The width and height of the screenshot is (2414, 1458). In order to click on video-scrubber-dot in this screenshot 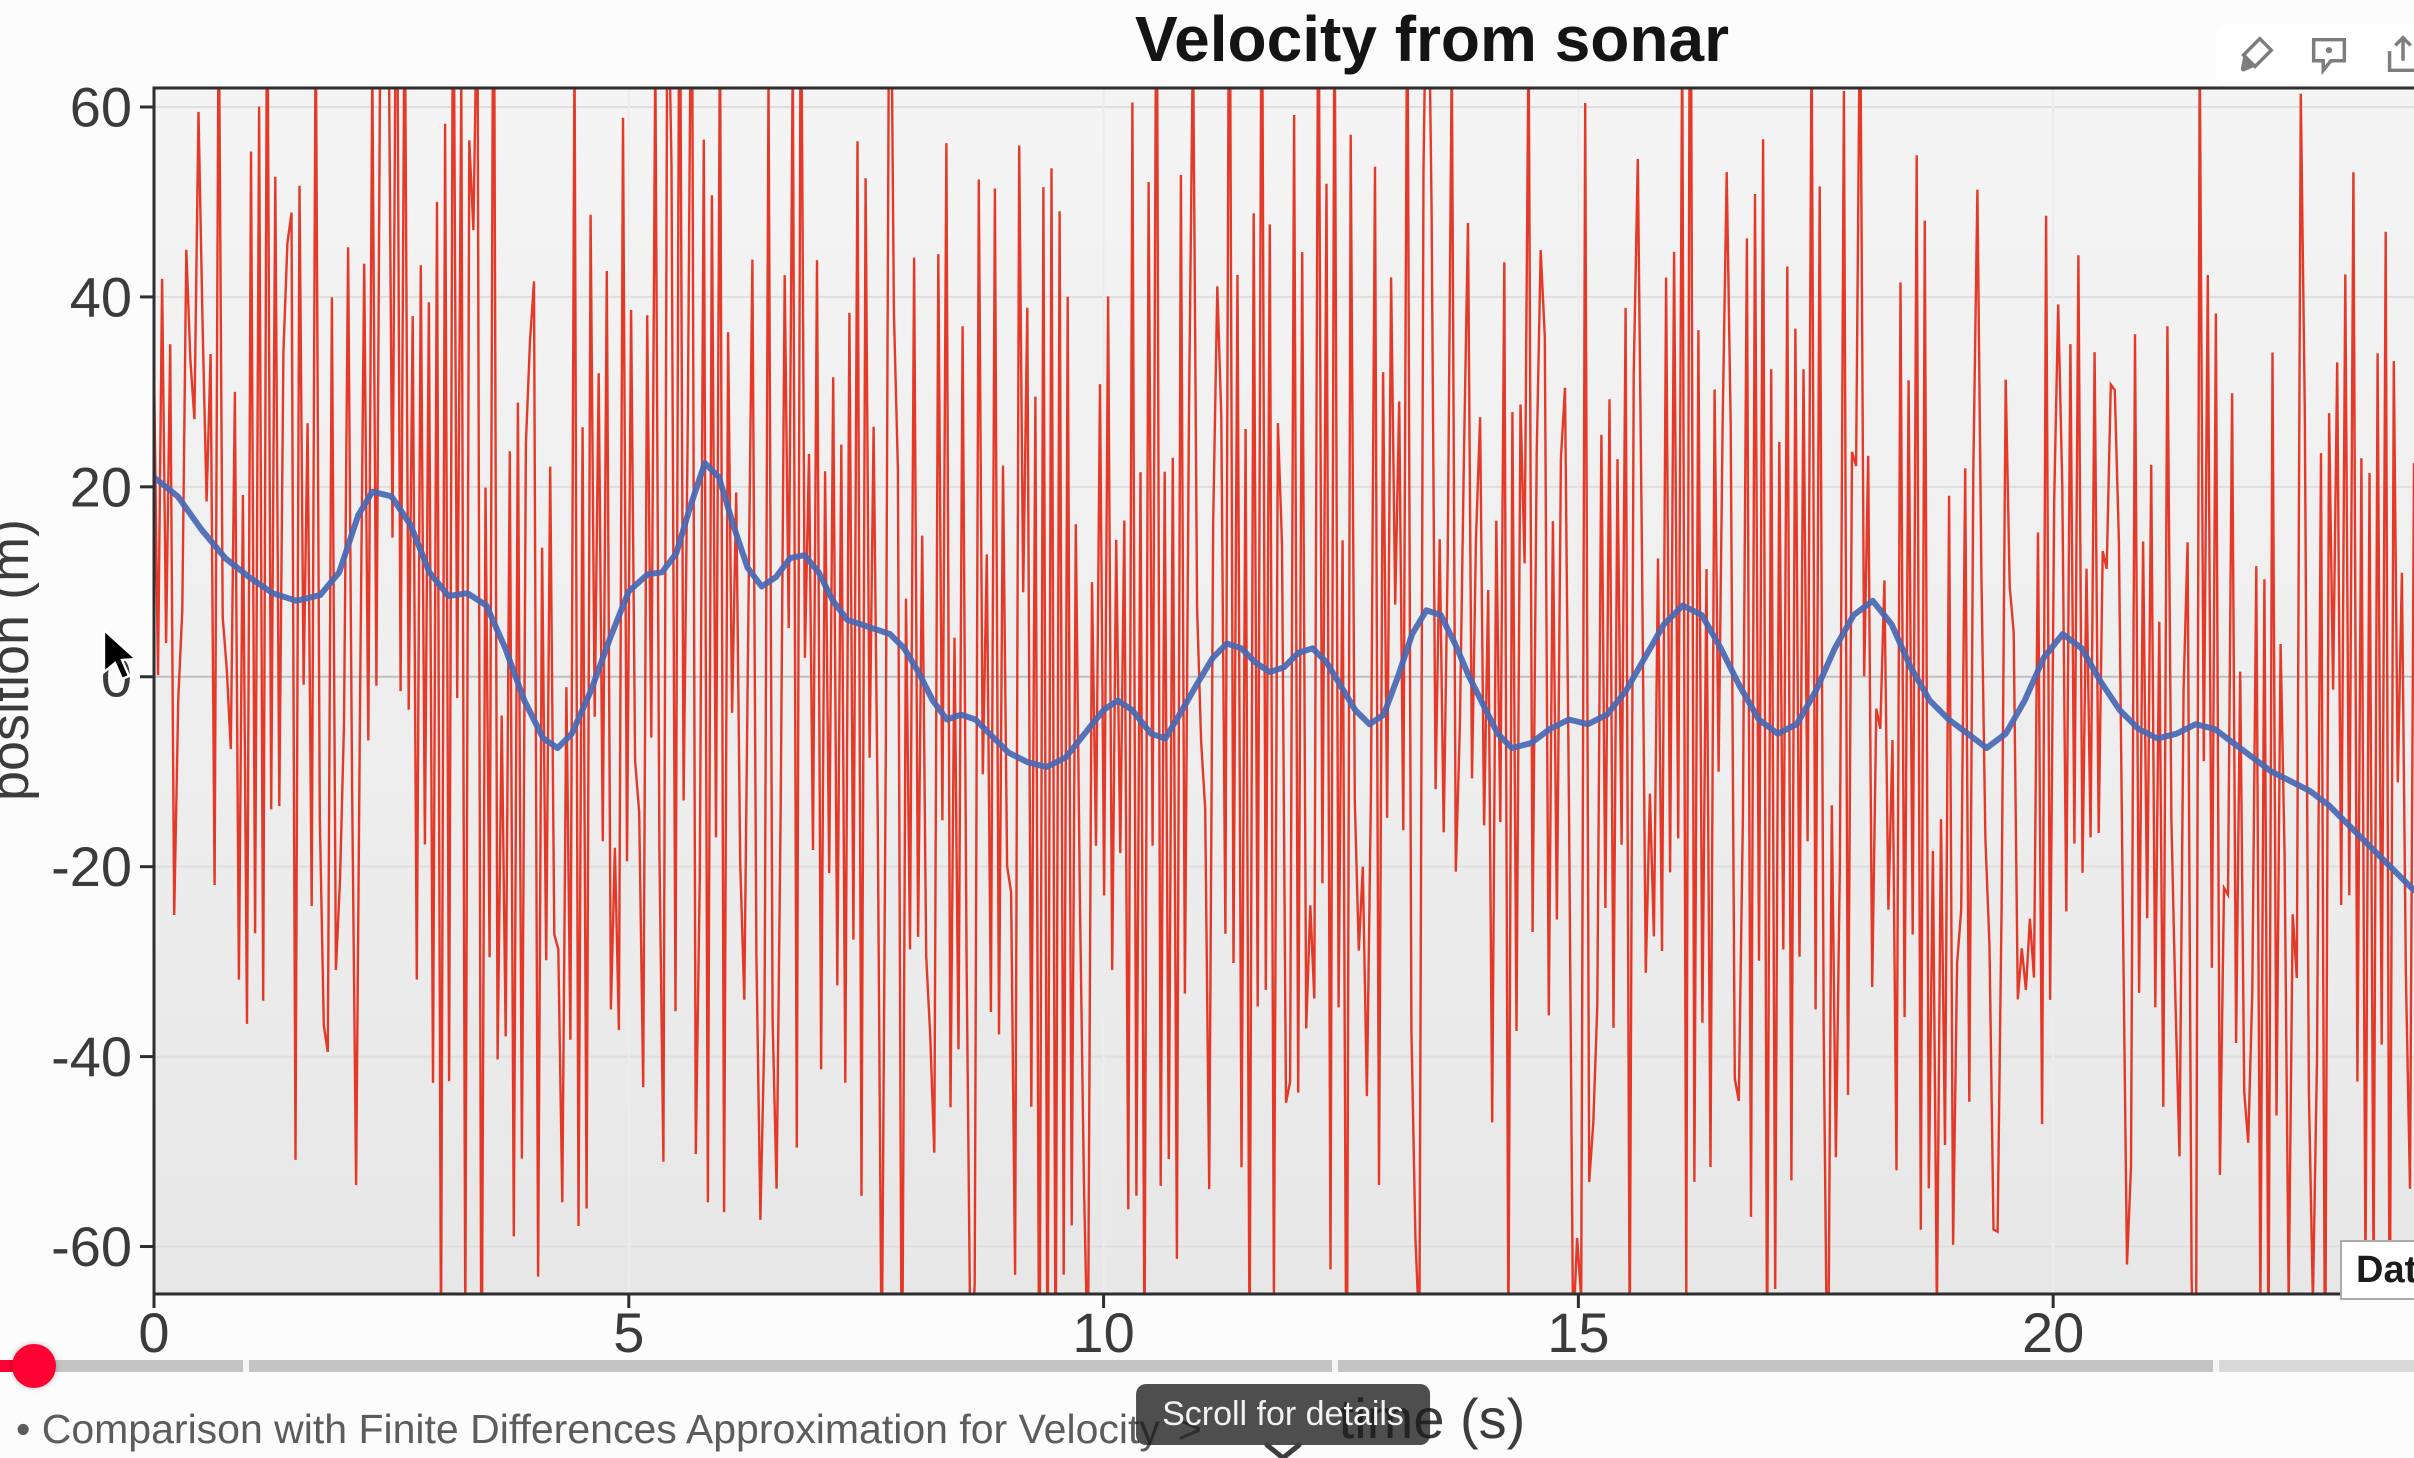, I will do `click(34, 1366)`.